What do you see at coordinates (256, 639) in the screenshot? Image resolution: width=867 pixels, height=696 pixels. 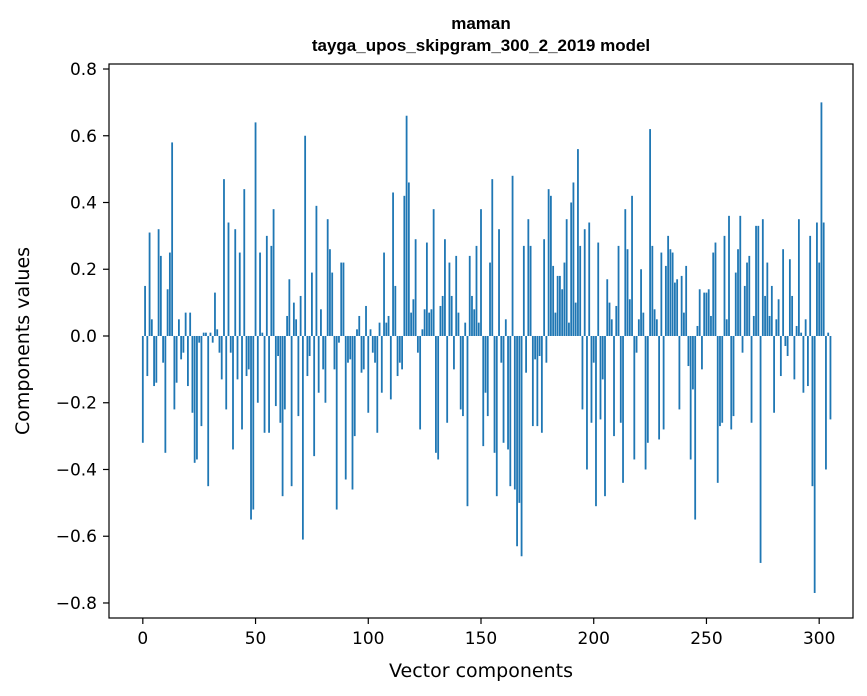 I see `x-tick-label-1: 50` at bounding box center [256, 639].